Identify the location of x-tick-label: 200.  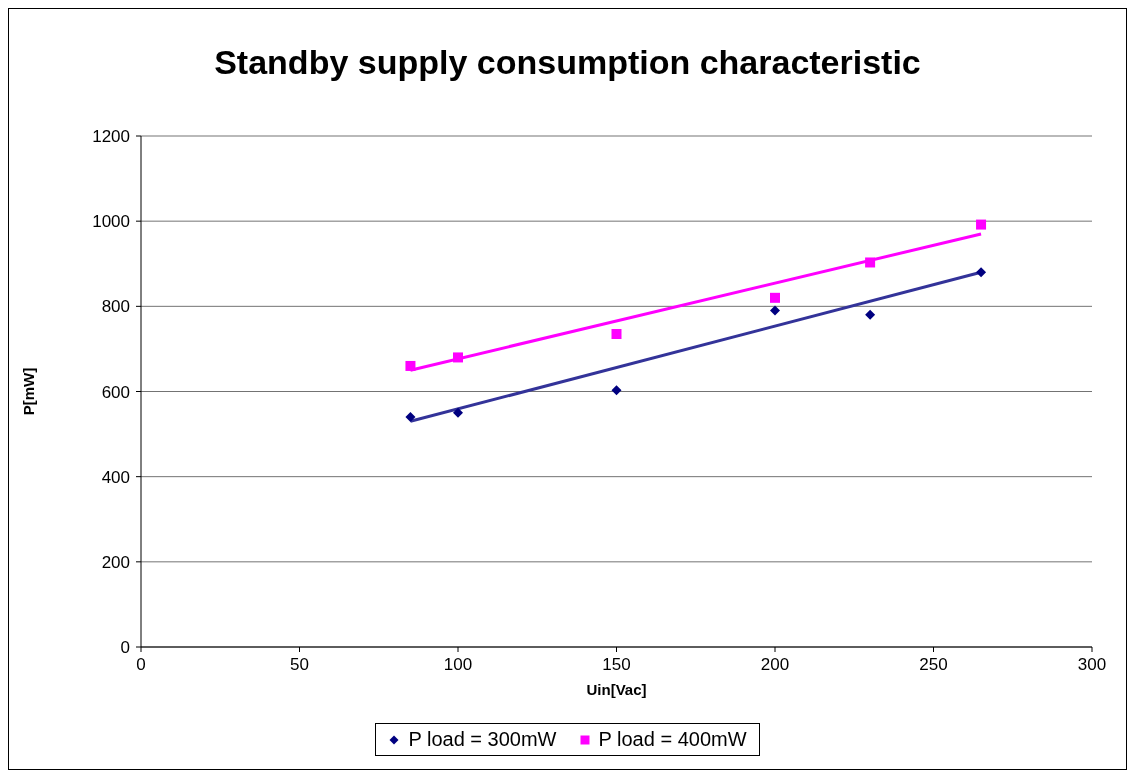
(775, 665).